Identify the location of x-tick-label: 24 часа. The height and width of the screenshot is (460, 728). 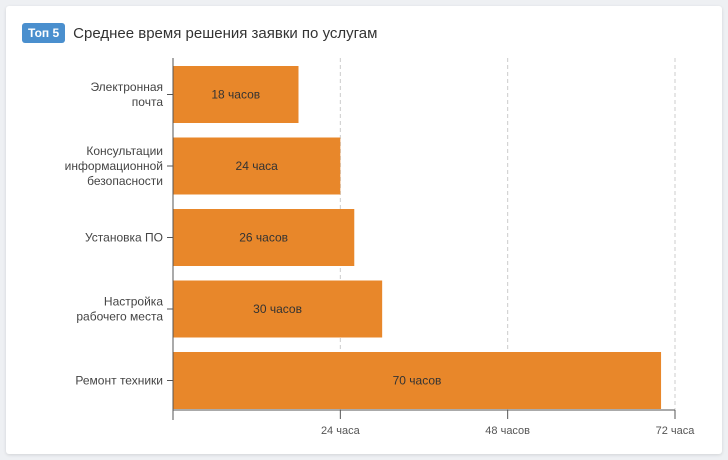
(341, 431).